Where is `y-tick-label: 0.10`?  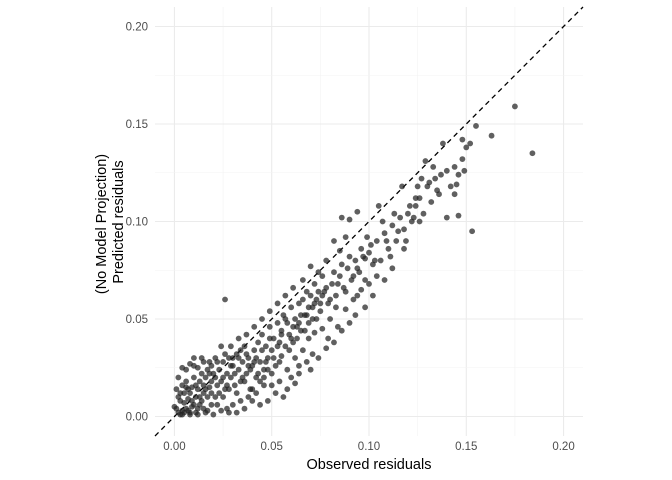 y-tick-label: 0.10 is located at coordinates (137, 223).